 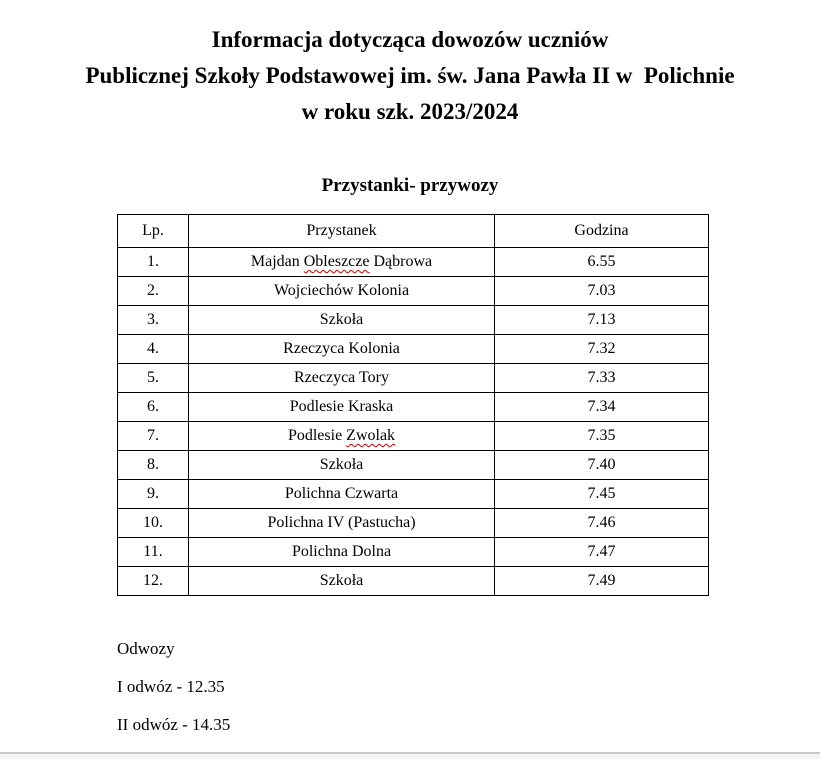 I want to click on table-header-row: Lp. Przystanek Godzina, so click(x=413, y=231).